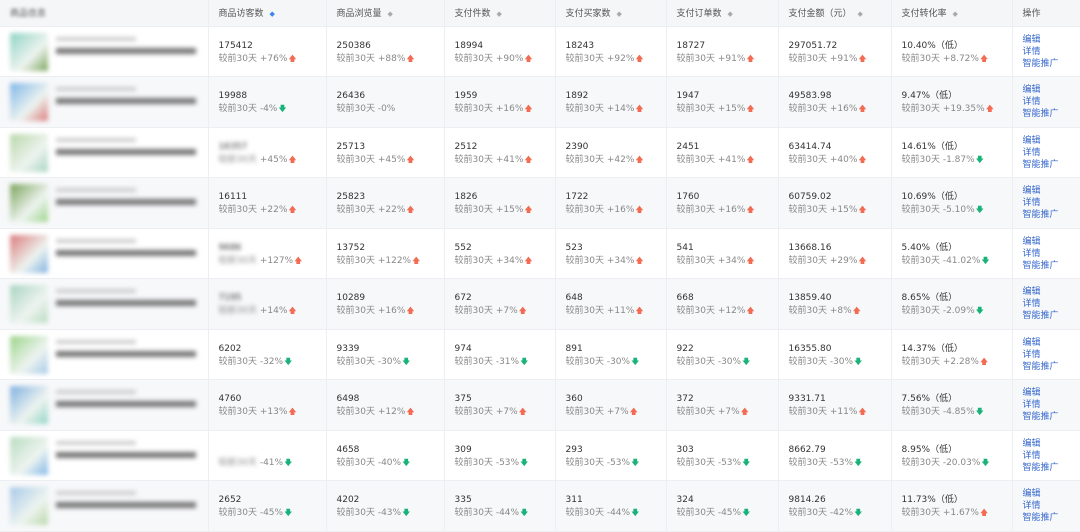 Image resolution: width=1080 pixels, height=532 pixels. I want to click on metric-value: 9814.26, so click(807, 500).